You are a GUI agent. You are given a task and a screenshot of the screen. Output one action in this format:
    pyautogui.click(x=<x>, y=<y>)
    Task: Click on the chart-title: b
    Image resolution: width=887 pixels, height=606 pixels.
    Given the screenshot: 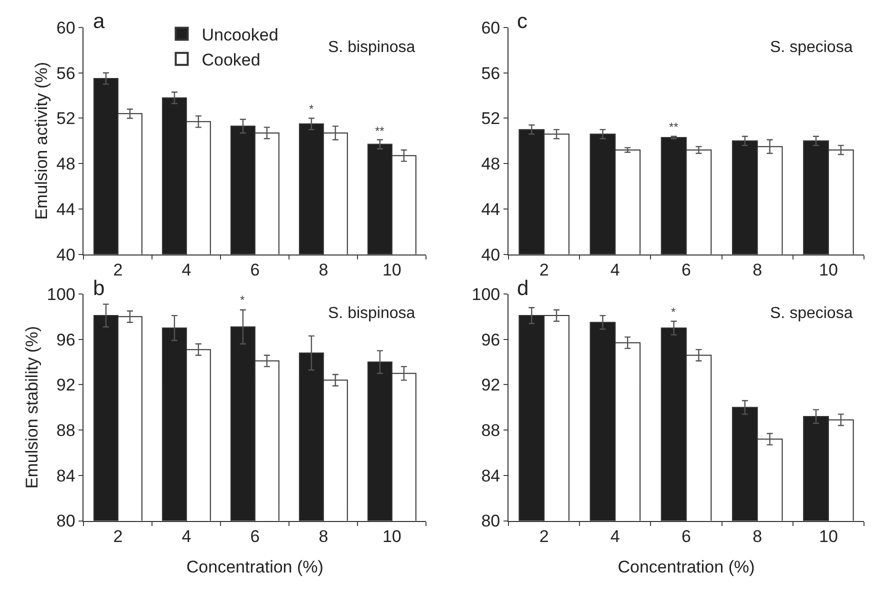 What is the action you would take?
    pyautogui.click(x=99, y=288)
    